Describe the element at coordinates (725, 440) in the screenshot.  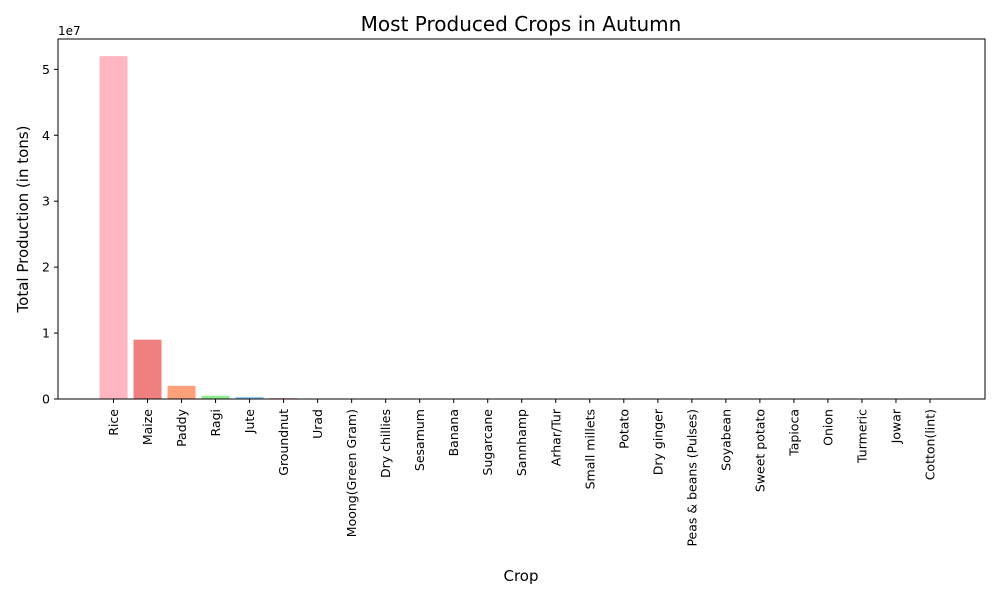
I see `x-tick-label: Soyabean` at that location.